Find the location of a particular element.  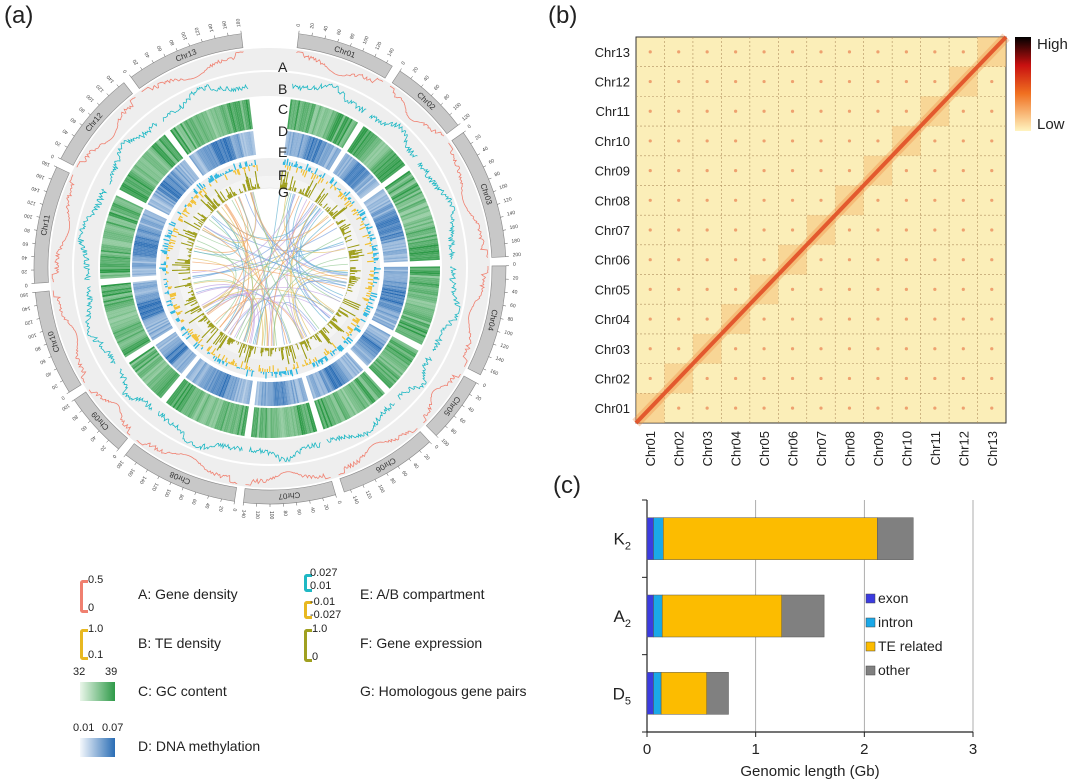

tick-label: 20 is located at coordinates (478, 399).